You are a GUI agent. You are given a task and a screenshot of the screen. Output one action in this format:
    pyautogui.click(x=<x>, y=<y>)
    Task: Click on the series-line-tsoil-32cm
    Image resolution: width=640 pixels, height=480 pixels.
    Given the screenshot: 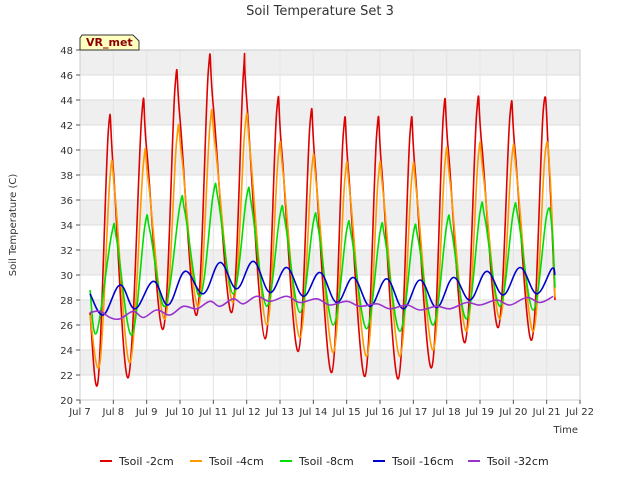 What is the action you would take?
    pyautogui.click(x=321, y=308)
    